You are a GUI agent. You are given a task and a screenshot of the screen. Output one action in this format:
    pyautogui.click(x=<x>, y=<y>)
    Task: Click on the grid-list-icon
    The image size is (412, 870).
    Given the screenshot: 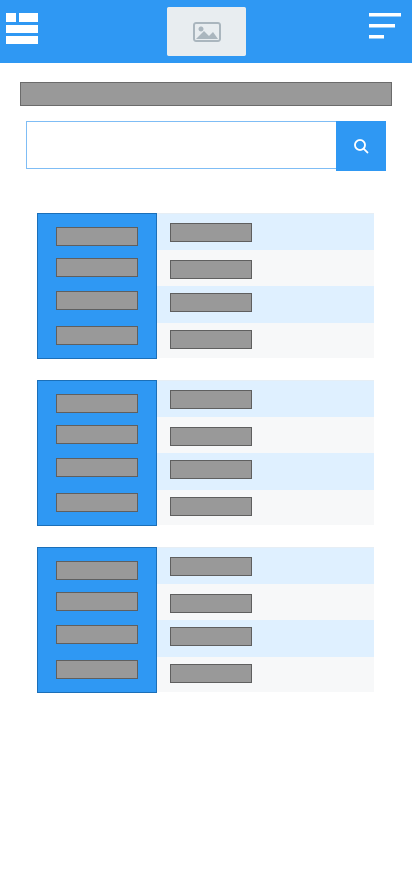 What is the action you would take?
    pyautogui.click(x=22, y=29)
    